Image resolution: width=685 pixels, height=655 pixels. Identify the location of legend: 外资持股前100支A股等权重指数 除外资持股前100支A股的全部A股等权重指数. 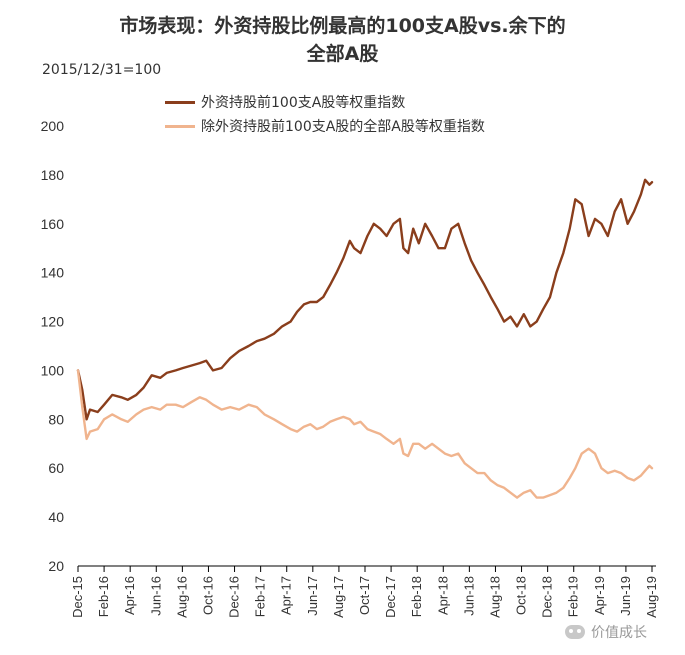
(325, 114).